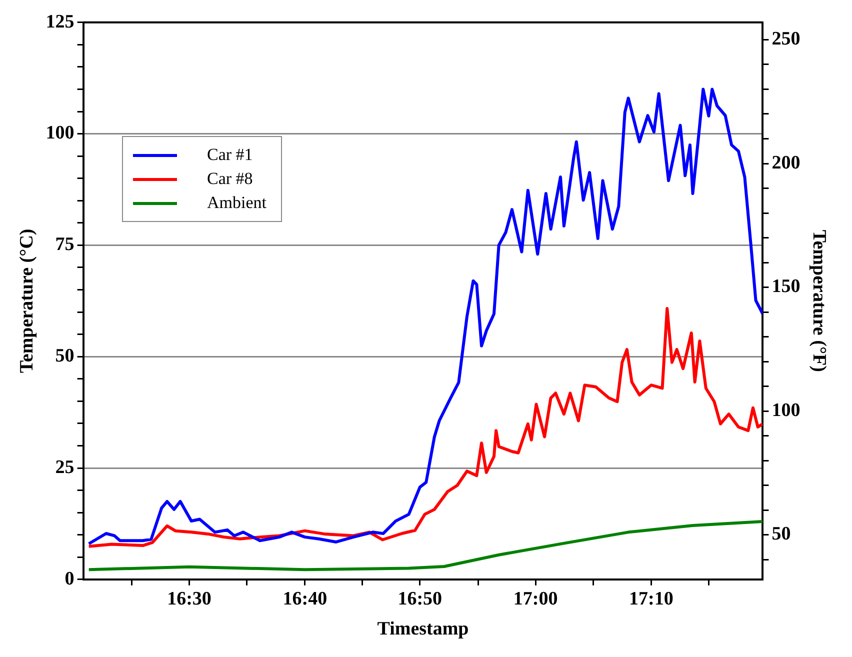 This screenshot has width=852, height=657. I want to click on y-tick-label: 50, so click(64, 356).